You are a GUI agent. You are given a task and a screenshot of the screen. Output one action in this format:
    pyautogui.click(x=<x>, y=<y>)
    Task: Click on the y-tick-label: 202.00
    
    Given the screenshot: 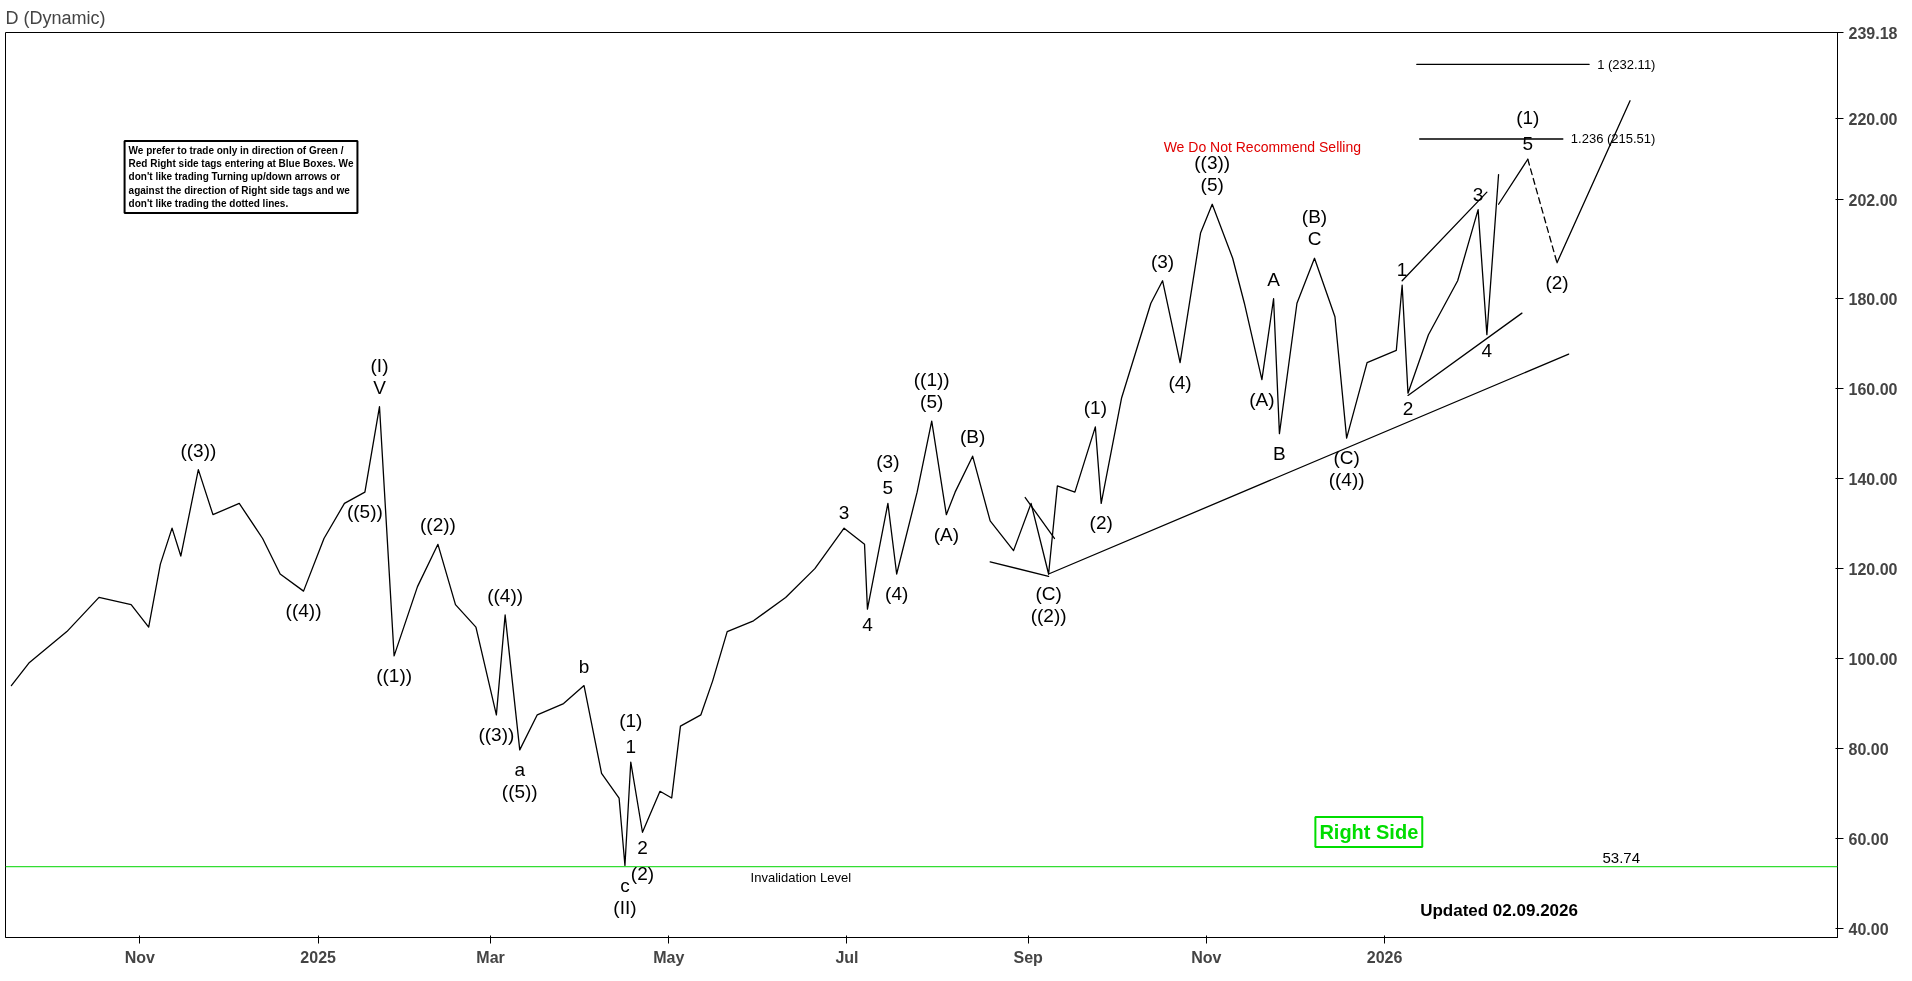 What is the action you would take?
    pyautogui.click(x=1873, y=200)
    